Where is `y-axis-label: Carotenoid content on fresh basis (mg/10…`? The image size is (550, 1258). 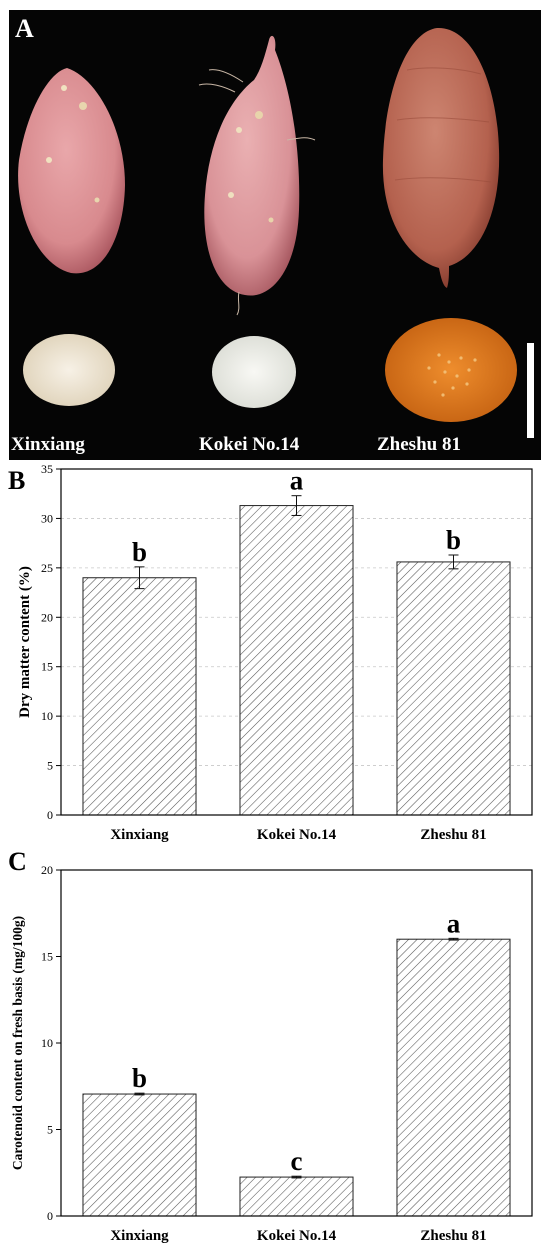 y-axis-label: Carotenoid content on fresh basis (mg/10… is located at coordinates (17, 1043).